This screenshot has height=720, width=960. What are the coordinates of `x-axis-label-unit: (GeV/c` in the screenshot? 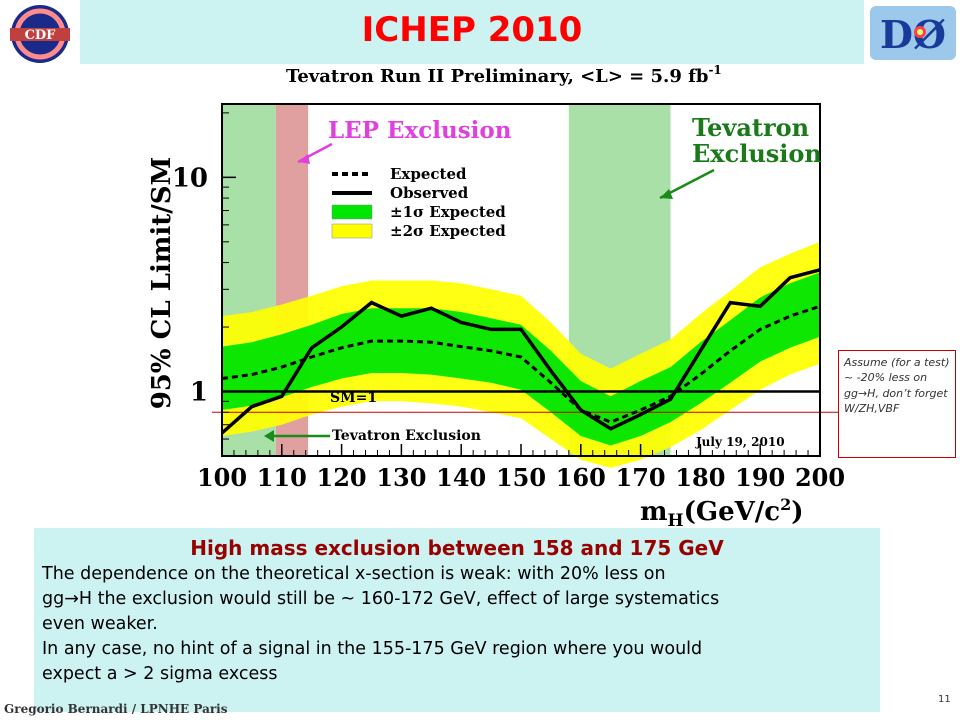 It's located at (732, 512).